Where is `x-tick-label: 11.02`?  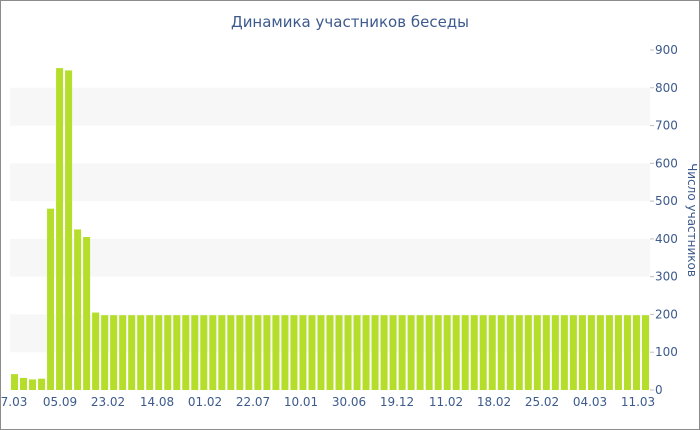
x-tick-label: 11.02 is located at coordinates (446, 402).